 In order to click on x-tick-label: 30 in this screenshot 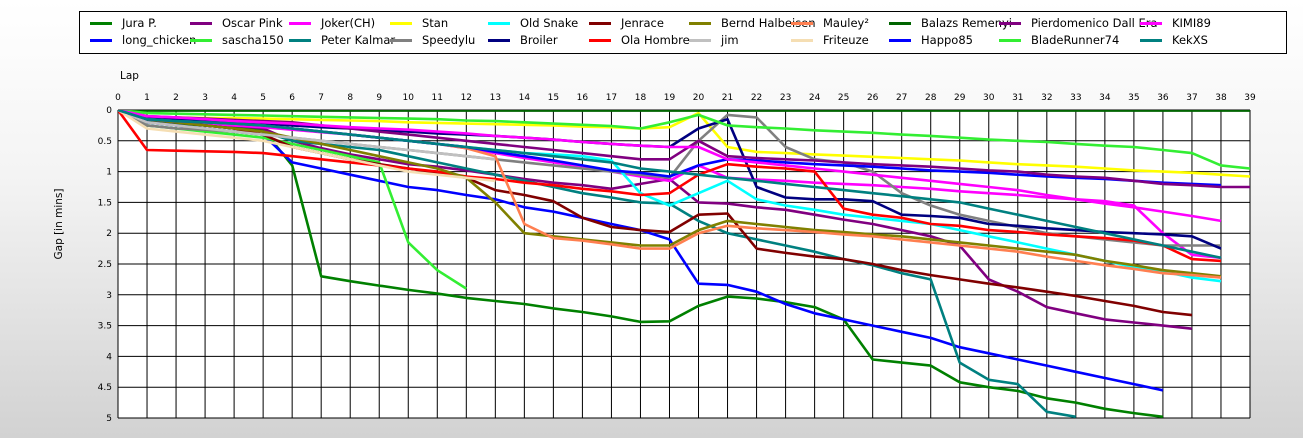, I will do `click(989, 98)`.